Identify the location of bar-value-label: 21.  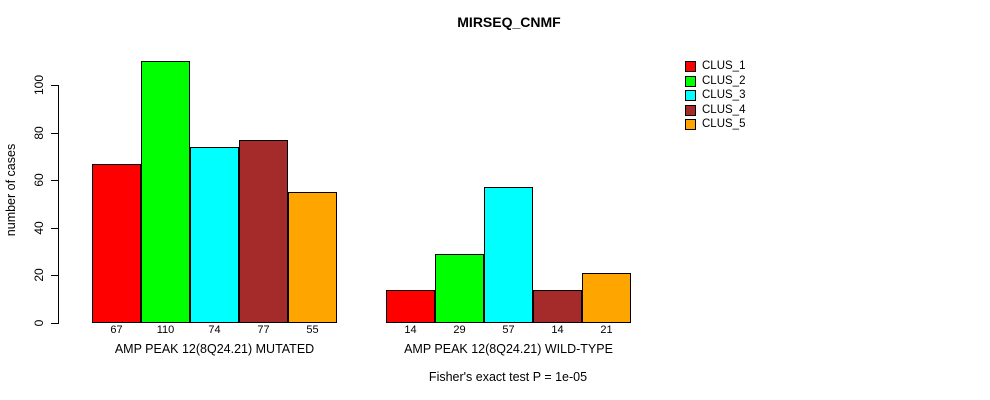
(606, 330).